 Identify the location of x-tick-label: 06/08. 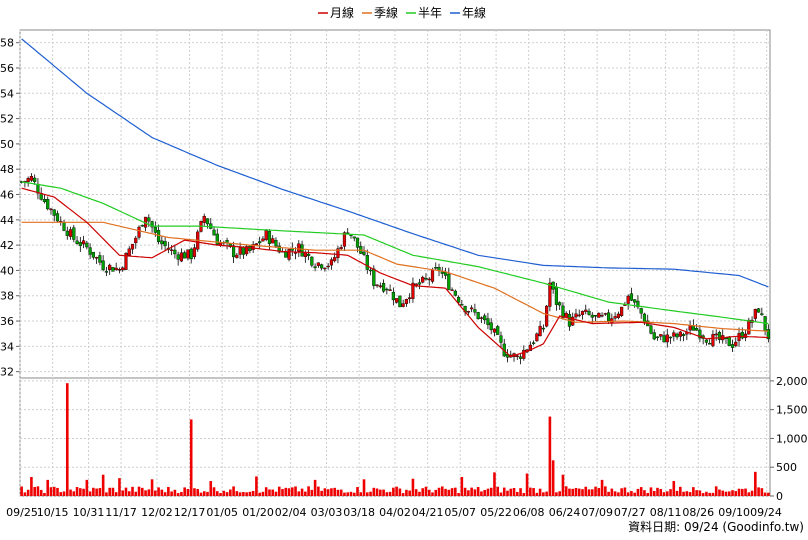
(529, 512).